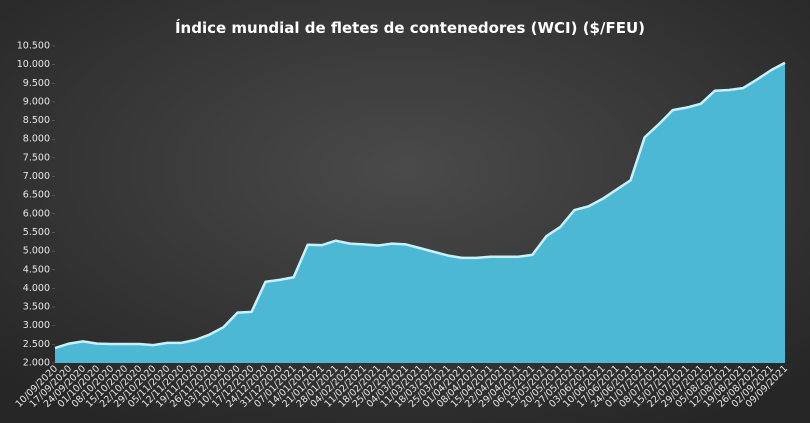 The image size is (810, 423). What do you see at coordinates (36, 269) in the screenshot?
I see `y-tick-label: 4.500` at bounding box center [36, 269].